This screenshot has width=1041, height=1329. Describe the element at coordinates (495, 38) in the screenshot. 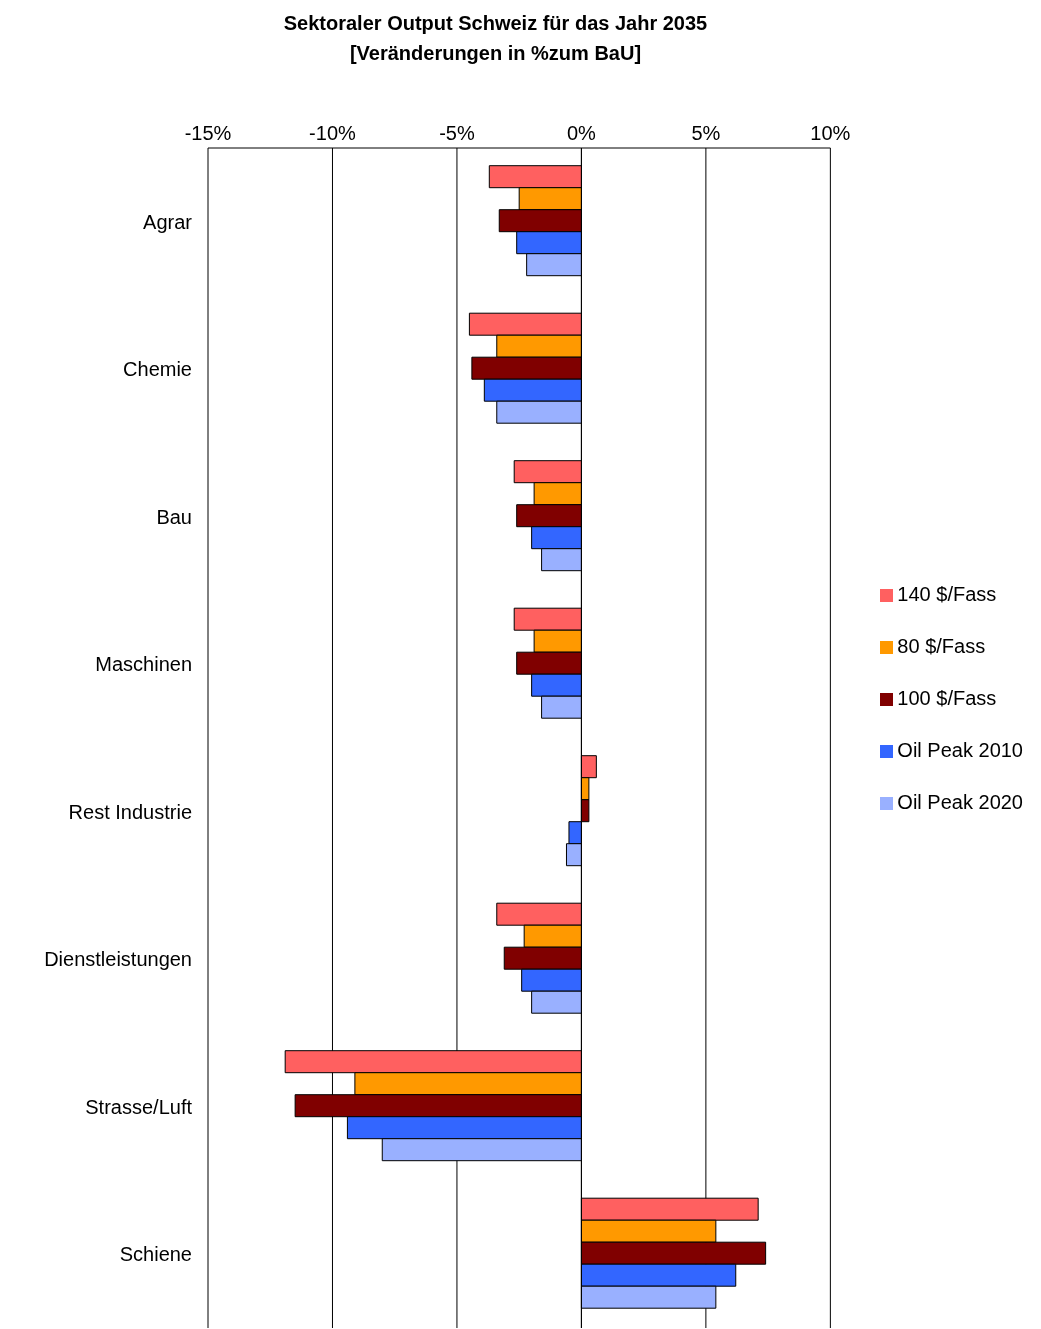

I see `chart-title: Sektoraler Output Schweiz für das Jahr 2035 [Veränderungen in %zum BaU]` at that location.